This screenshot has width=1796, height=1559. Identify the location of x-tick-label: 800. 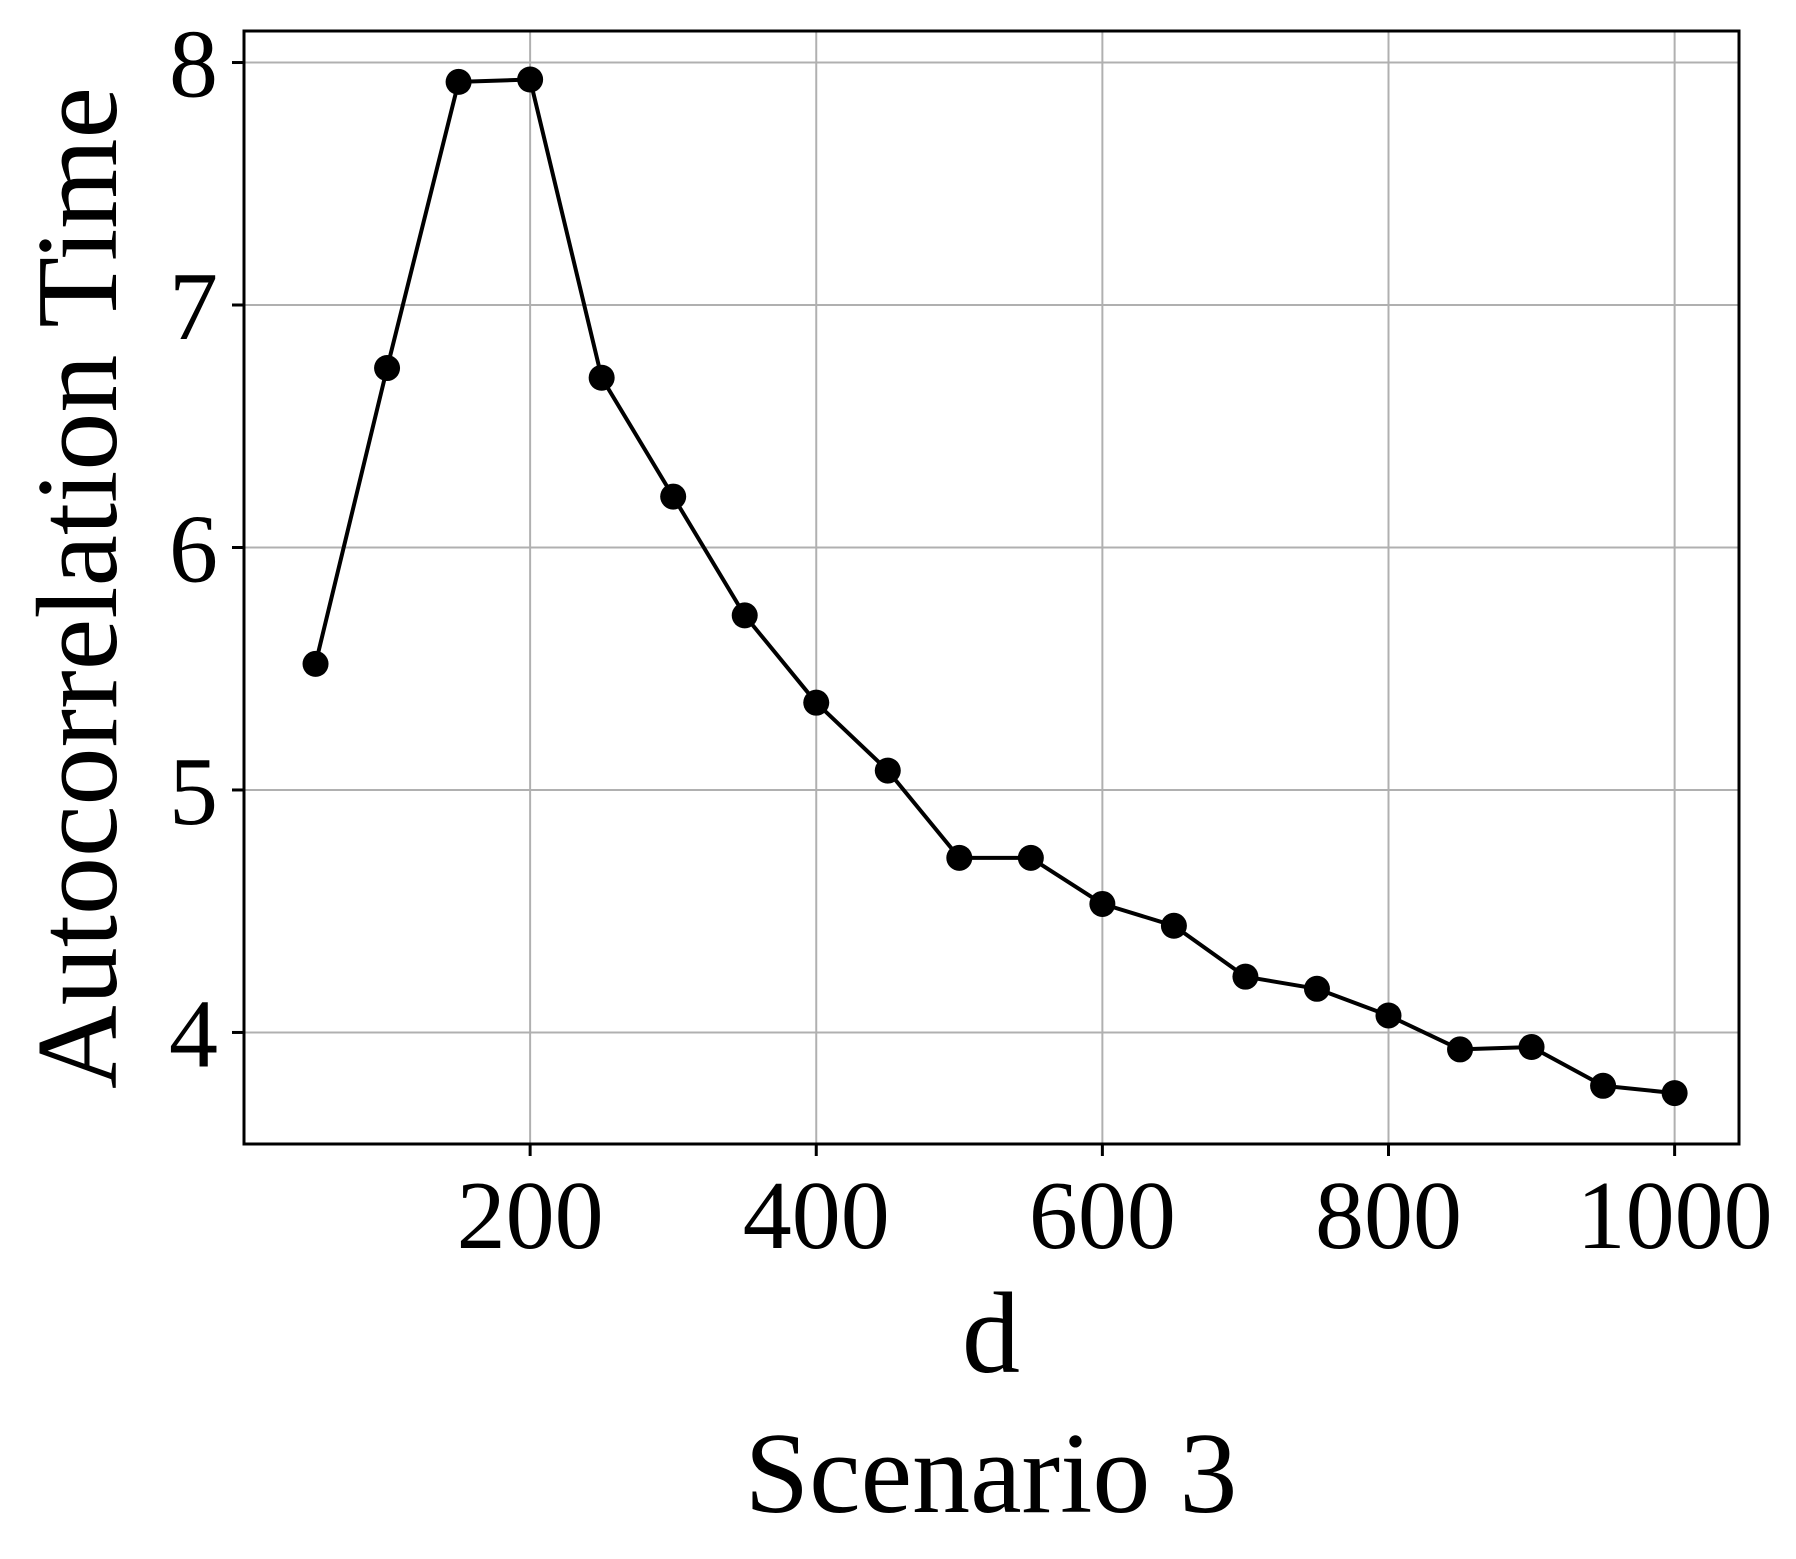
(1388, 1216).